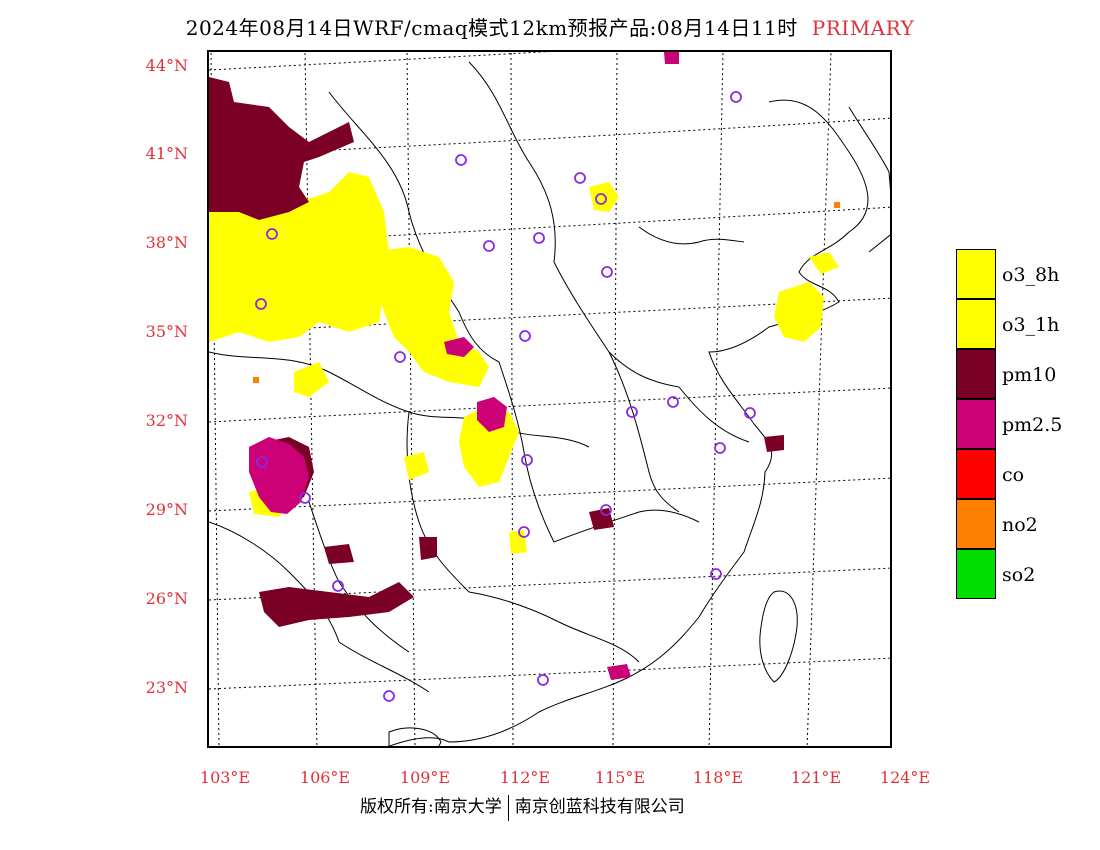 This screenshot has width=1100, height=850. What do you see at coordinates (166, 65) in the screenshot?
I see `lat-label-44n: 44°N` at bounding box center [166, 65].